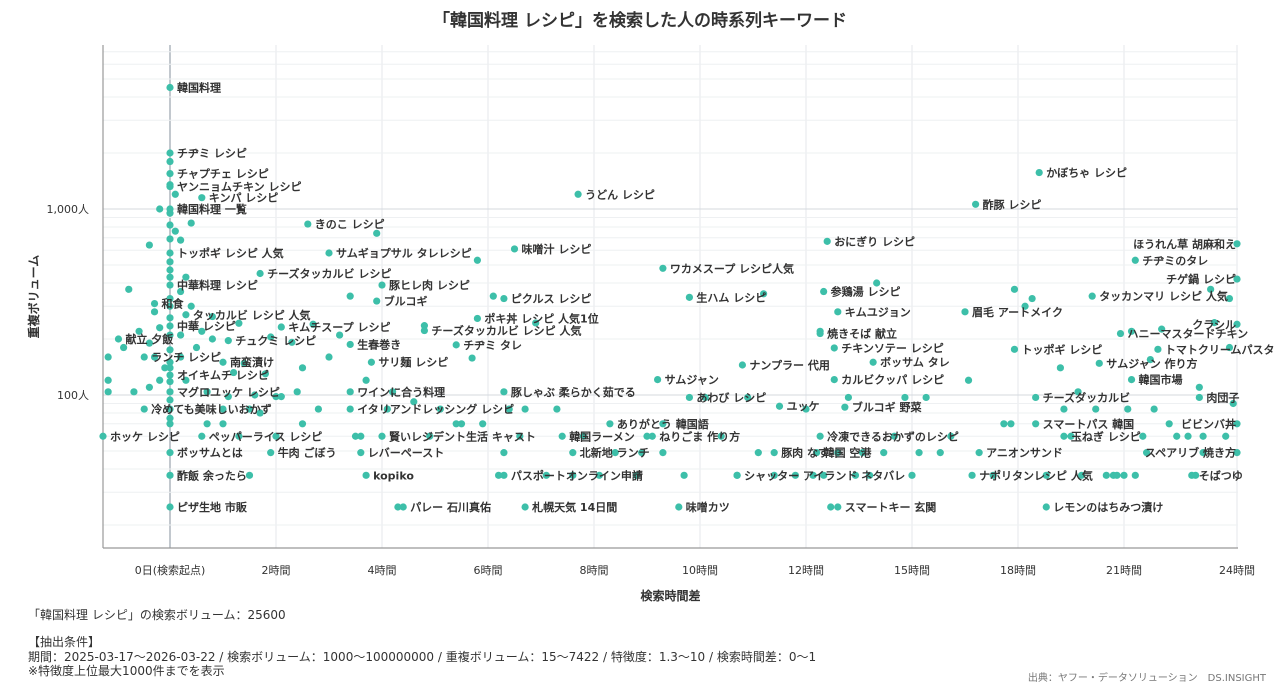 The image size is (1280, 685). What do you see at coordinates (551, 299) in the screenshot?
I see `point-label: ピクルス レシピ` at bounding box center [551, 299].